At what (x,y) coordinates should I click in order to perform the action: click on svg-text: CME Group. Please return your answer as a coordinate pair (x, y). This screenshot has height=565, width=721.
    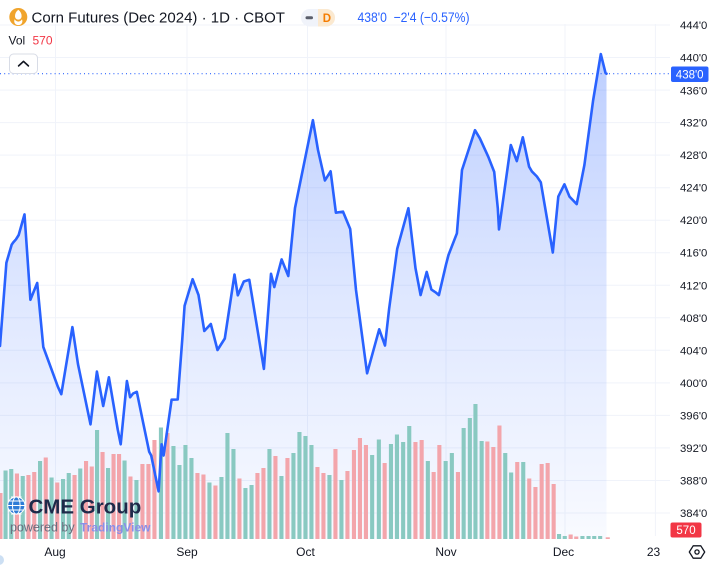
    Looking at the image, I should click on (85, 506).